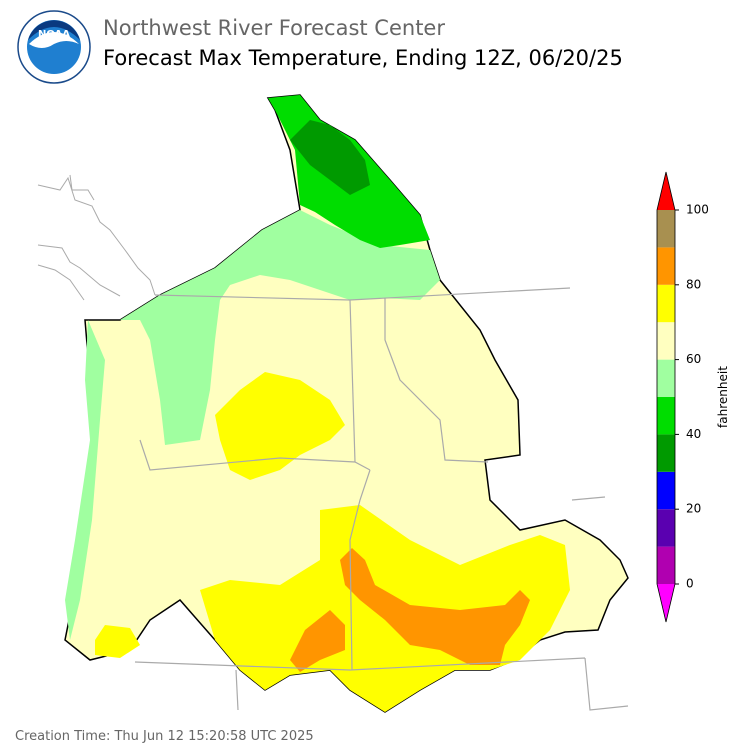  Describe the element at coordinates (54, 47) in the screenshot. I see `noaa-logo: NOAA` at that location.